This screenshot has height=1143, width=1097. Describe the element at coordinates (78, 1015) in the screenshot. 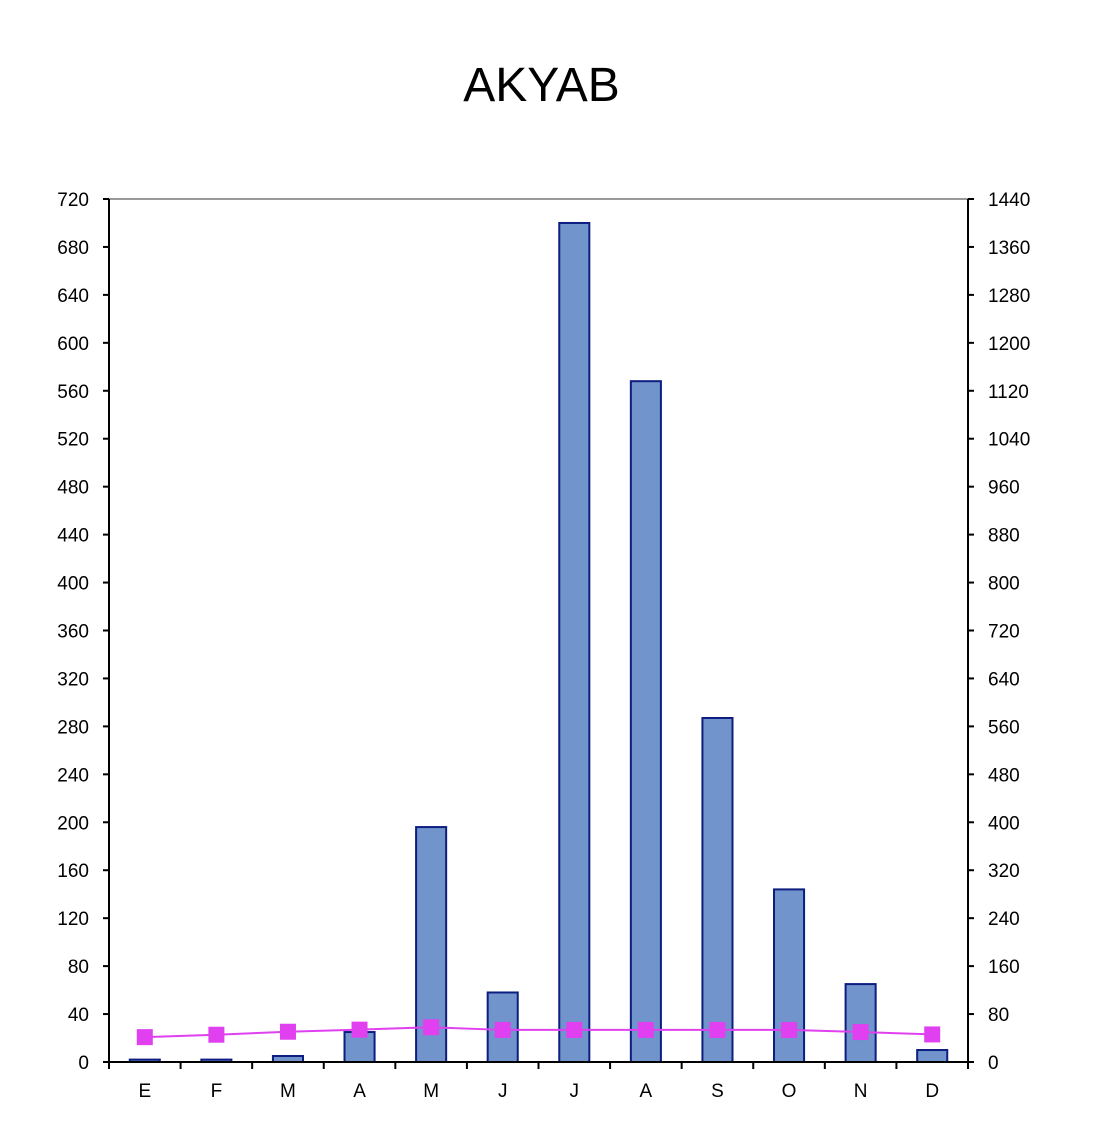

I see `left-tick-label: 40` at that location.